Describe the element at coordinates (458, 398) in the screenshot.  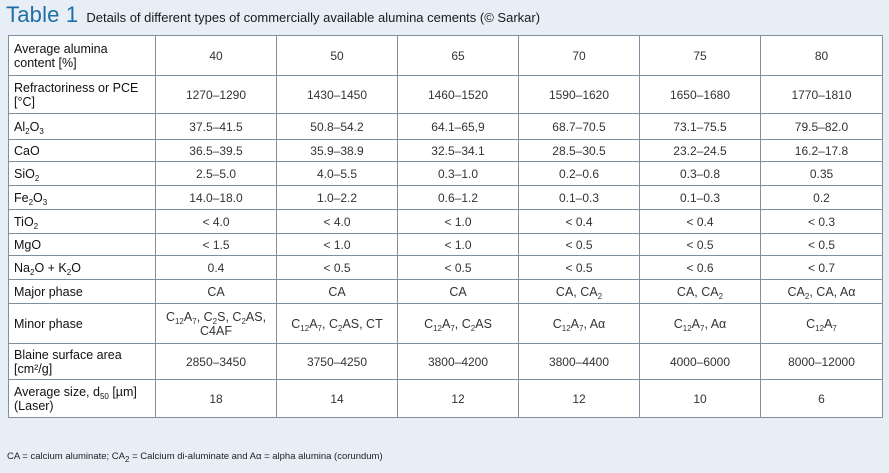
I see `cell-65-percent: 12` at that location.